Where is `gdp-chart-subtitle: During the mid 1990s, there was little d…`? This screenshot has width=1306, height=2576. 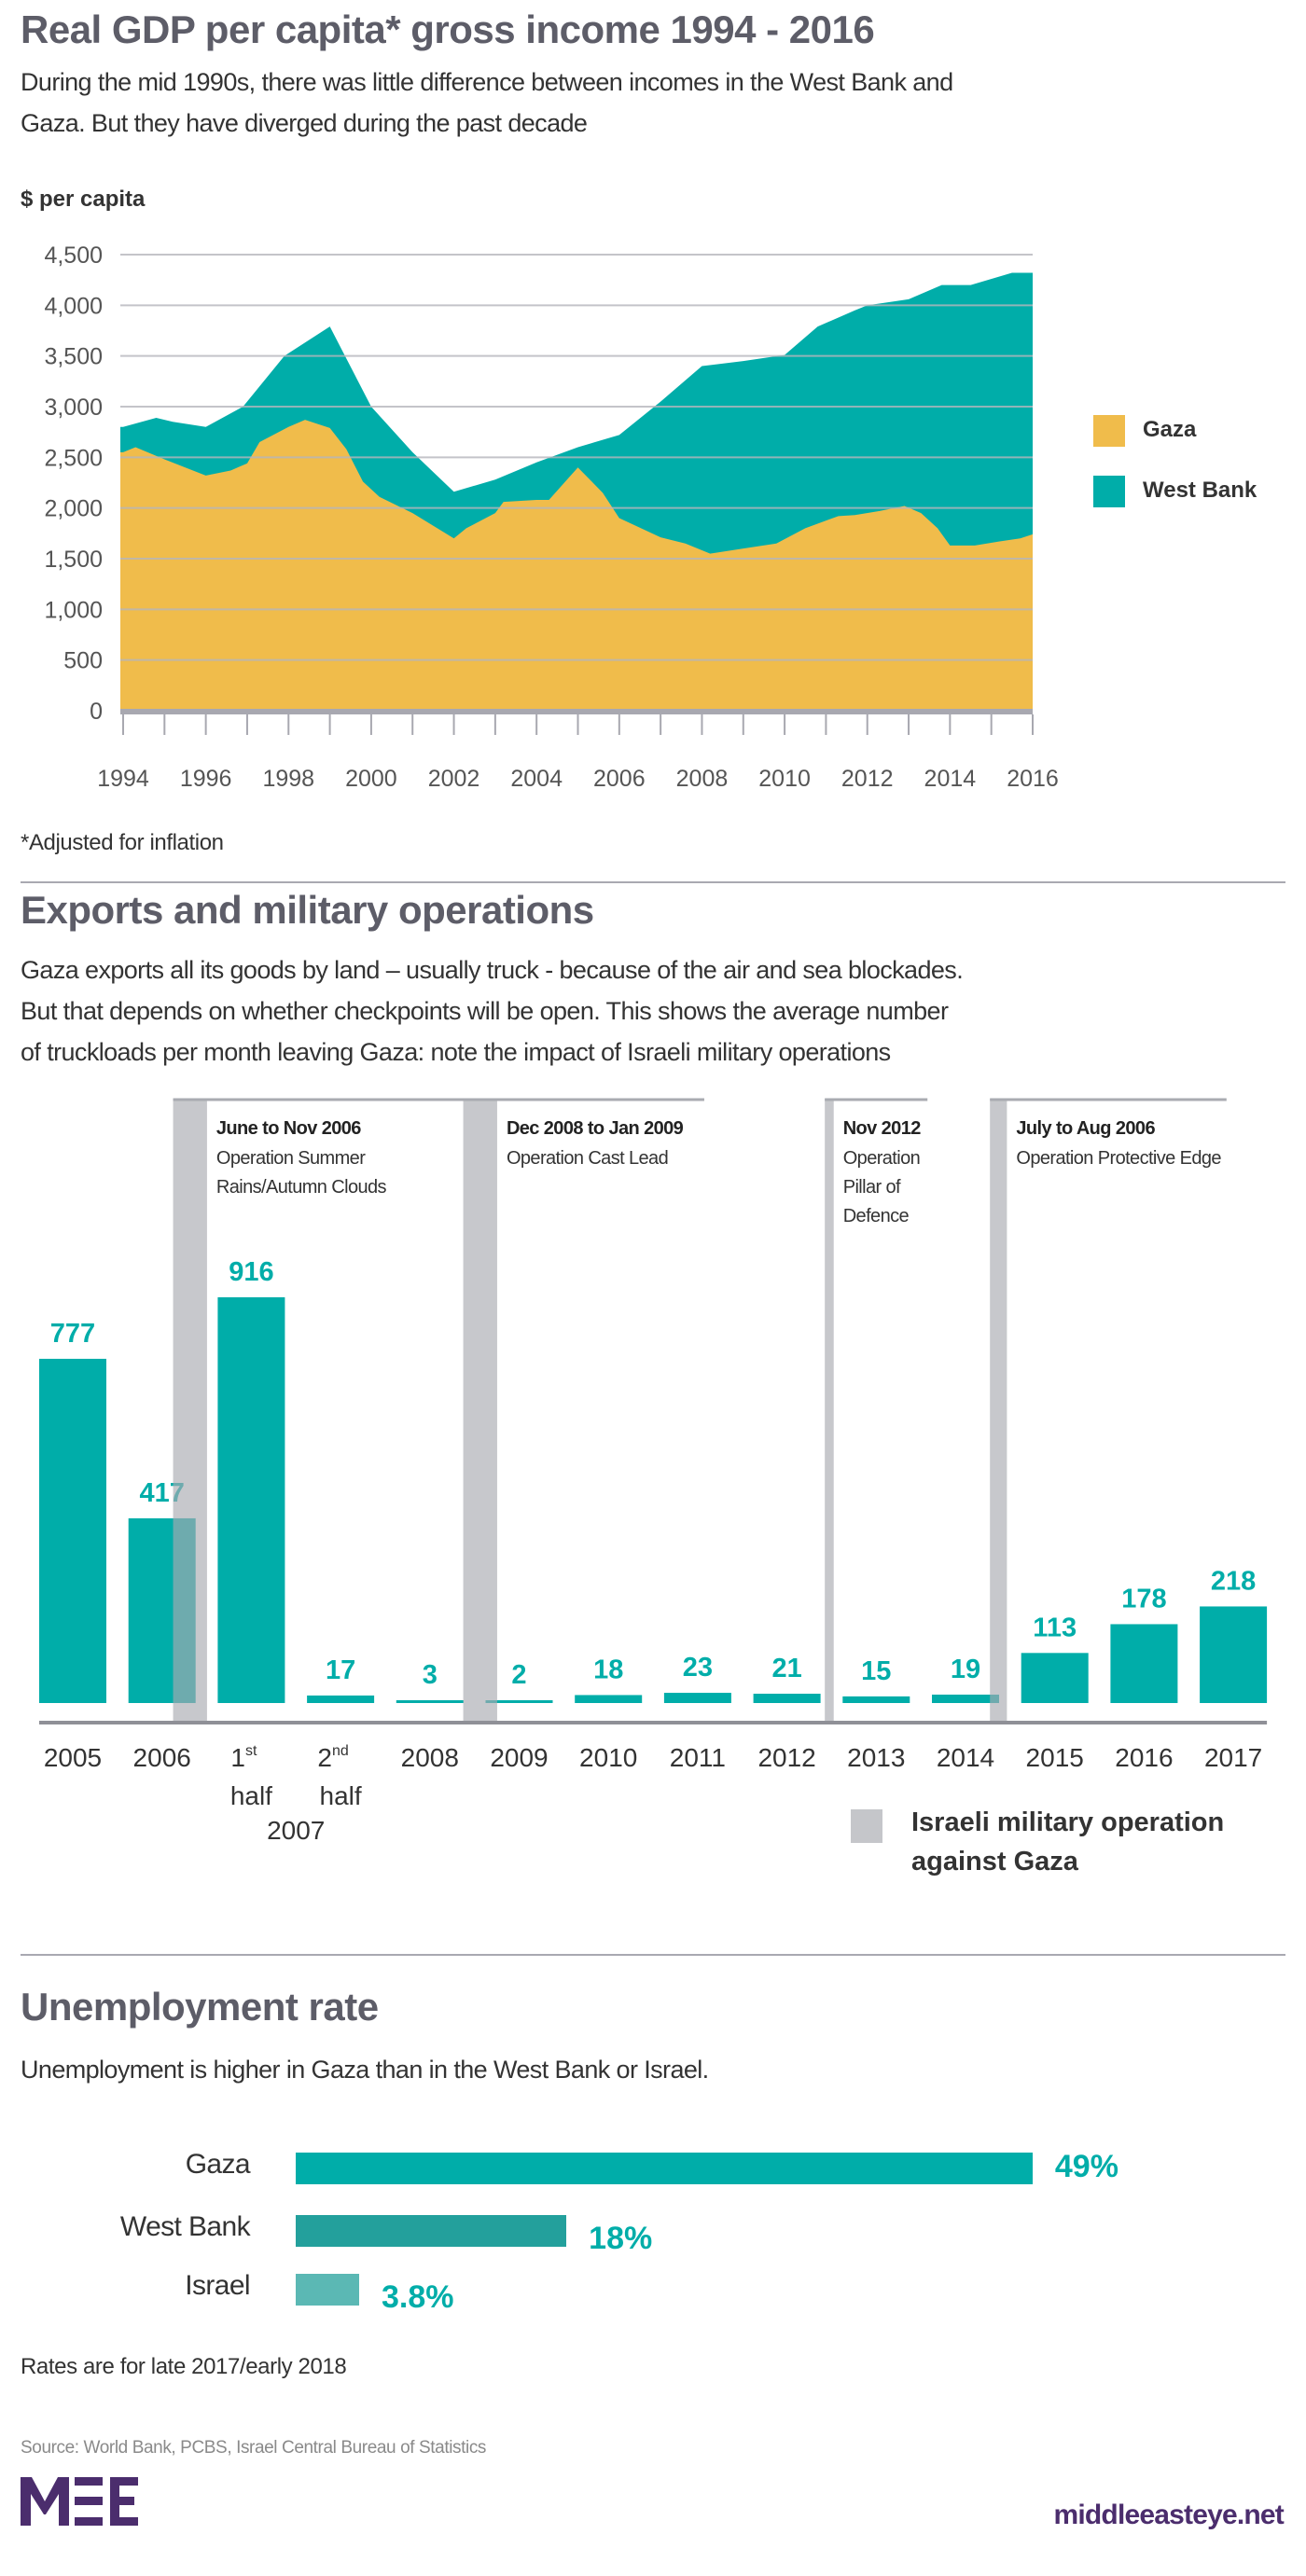
gdp-chart-subtitle: During the mid 1990s, there was little d… is located at coordinates (487, 103).